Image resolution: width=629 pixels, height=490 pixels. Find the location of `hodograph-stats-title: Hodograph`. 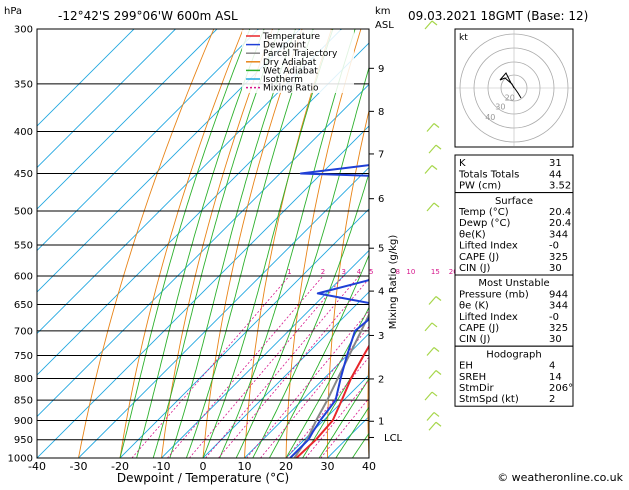

hodograph-stats-title: Hodograph is located at coordinates (513, 354).